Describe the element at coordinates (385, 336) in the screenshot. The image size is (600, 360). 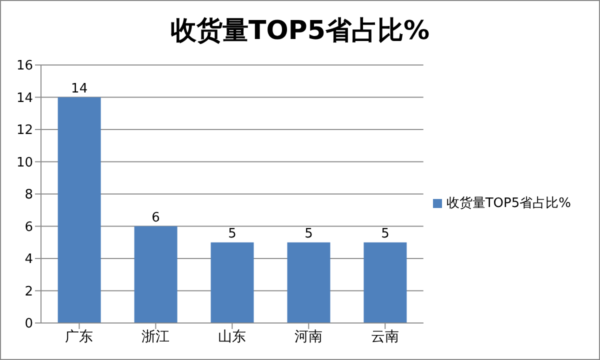
I see `x-tick-label: 云南` at that location.